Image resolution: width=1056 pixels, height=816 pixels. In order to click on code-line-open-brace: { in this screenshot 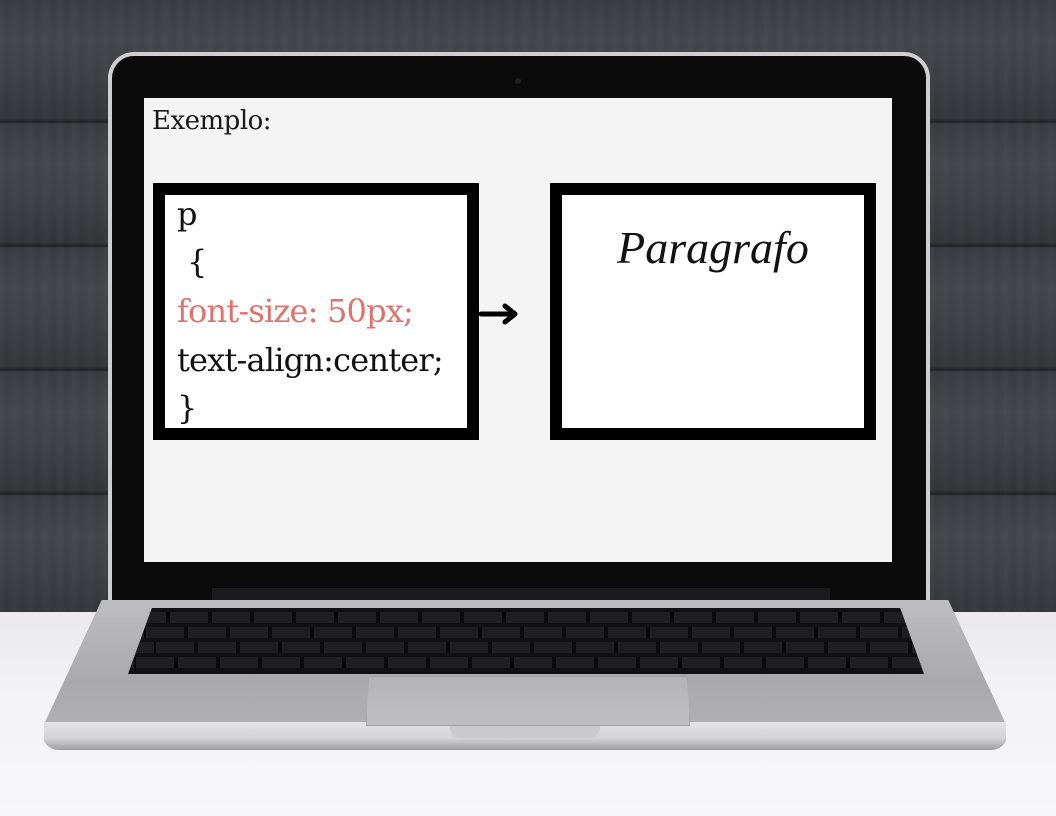, I will do `click(197, 262)`.